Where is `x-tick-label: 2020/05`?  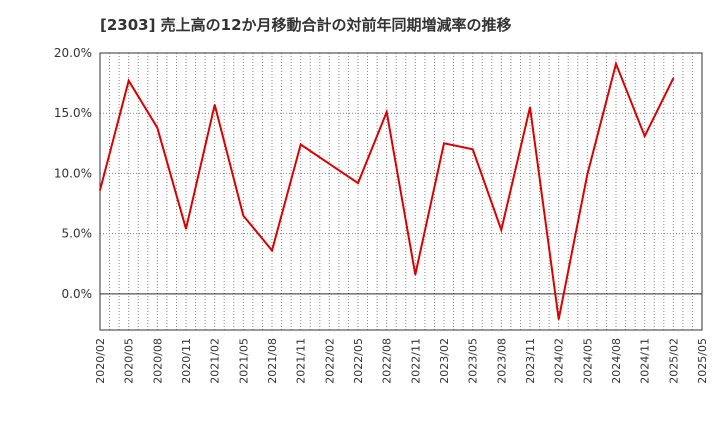
x-tick-label: 2020/05 is located at coordinates (129, 361).